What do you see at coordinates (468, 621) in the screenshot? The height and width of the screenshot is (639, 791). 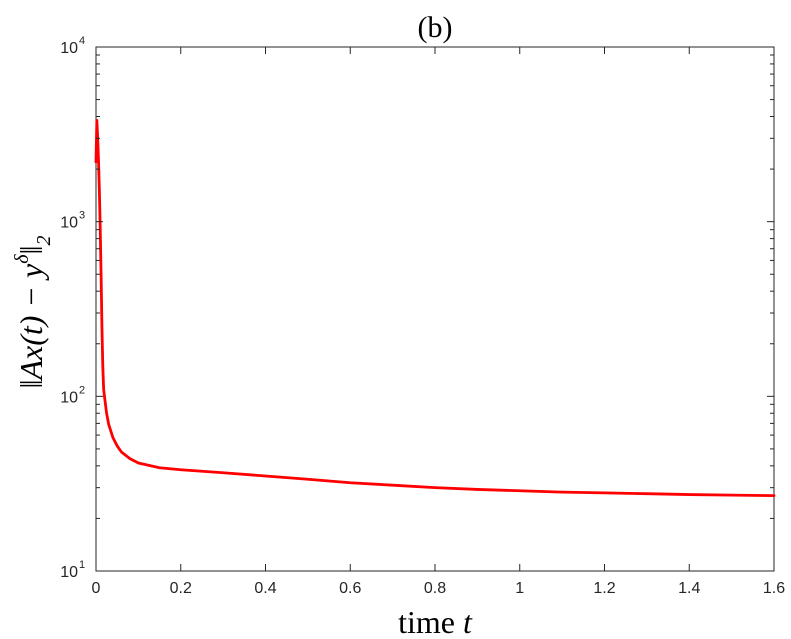 I see `x-axis-label-variable: t` at bounding box center [468, 621].